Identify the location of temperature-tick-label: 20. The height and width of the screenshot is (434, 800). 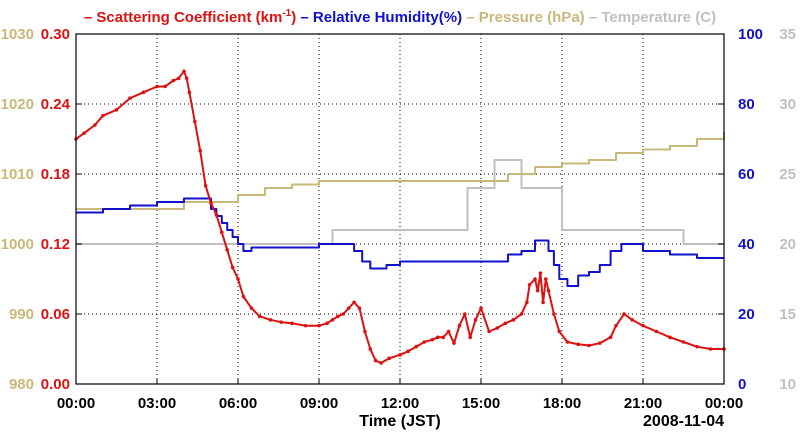
(787, 244).